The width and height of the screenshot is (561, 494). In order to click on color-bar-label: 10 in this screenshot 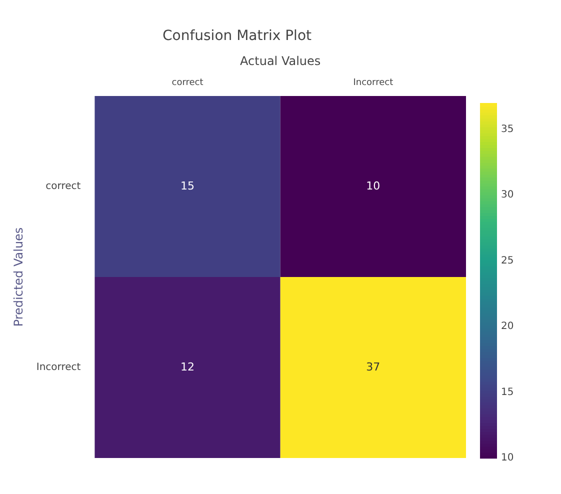, I will do `click(507, 458)`.